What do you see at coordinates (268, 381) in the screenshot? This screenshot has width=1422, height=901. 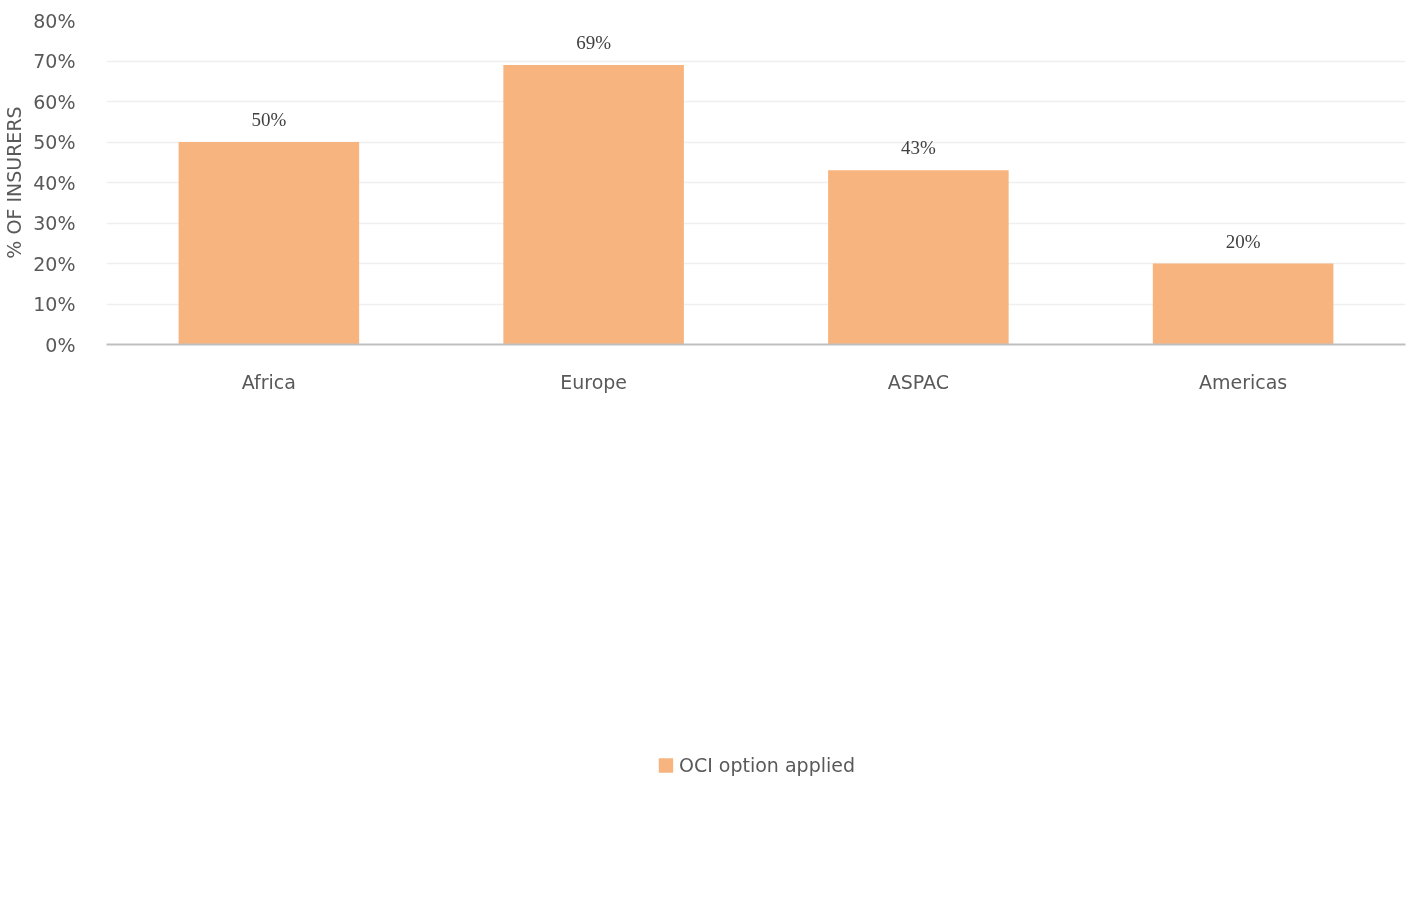 I see `x-tick-label: Africa` at bounding box center [268, 381].